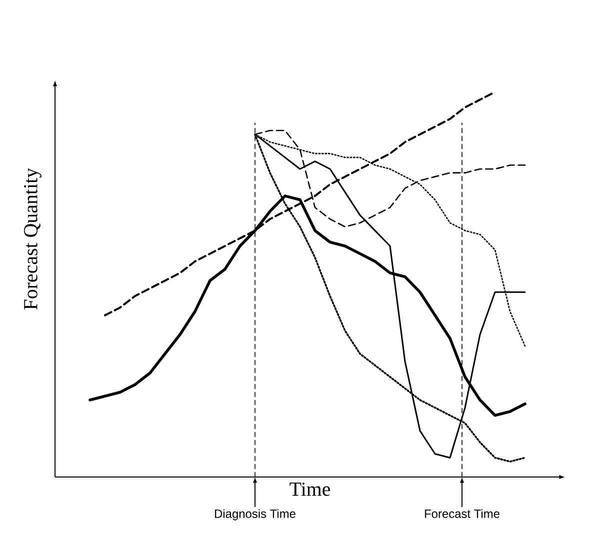  Describe the element at coordinates (255, 514) in the screenshot. I see `text: Diagnosis Time` at that location.